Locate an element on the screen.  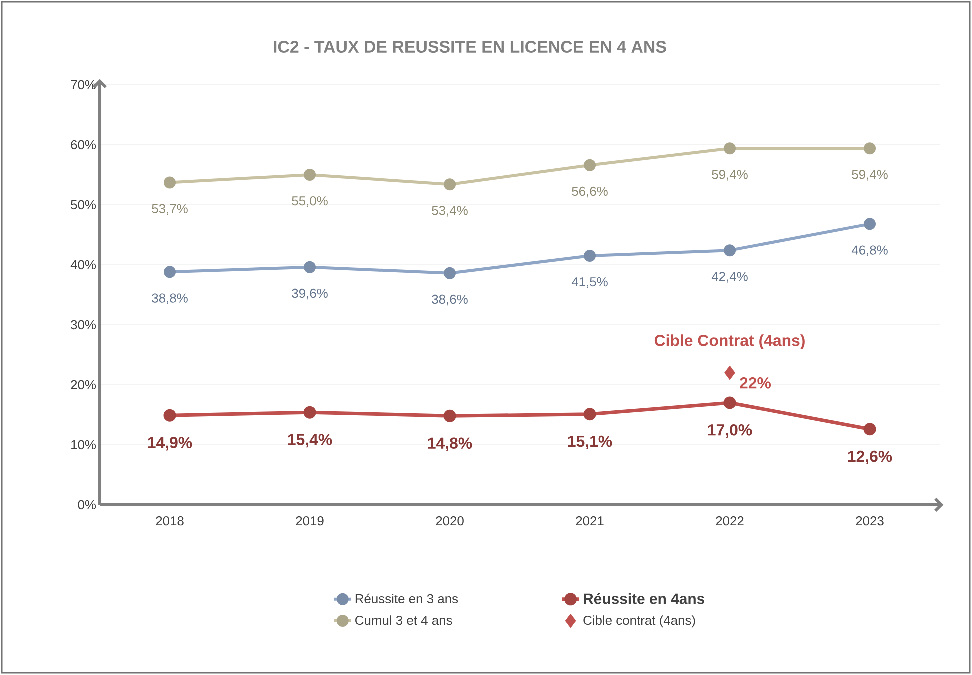
data-label: 41,5% is located at coordinates (590, 283).